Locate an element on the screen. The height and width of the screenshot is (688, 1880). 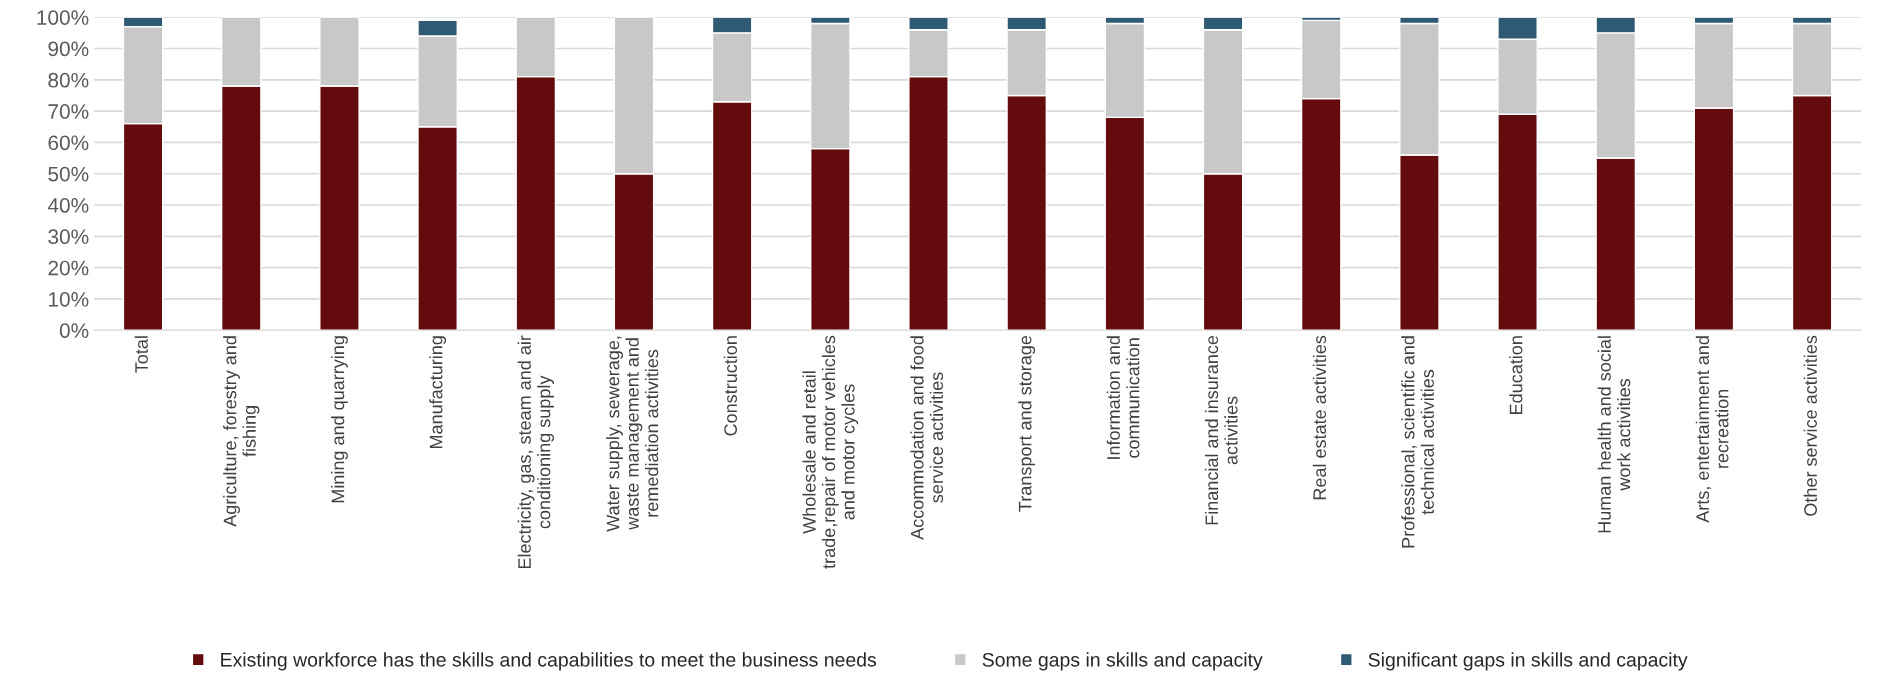
y-tick-label: 70% is located at coordinates (68, 111).